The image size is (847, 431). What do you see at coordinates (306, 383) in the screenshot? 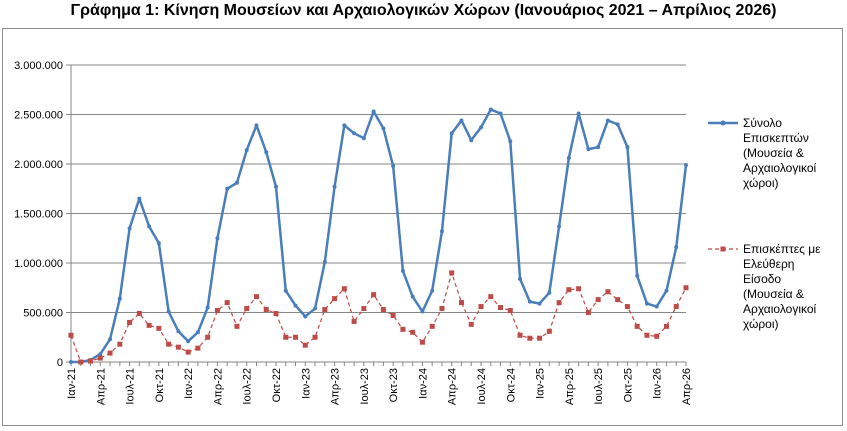
I see `x-tick-label: Ιαν-23` at bounding box center [306, 383].